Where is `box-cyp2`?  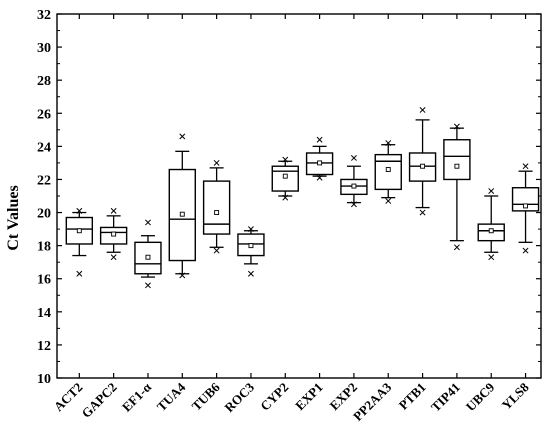
box-cyp2 is located at coordinates (285, 178).